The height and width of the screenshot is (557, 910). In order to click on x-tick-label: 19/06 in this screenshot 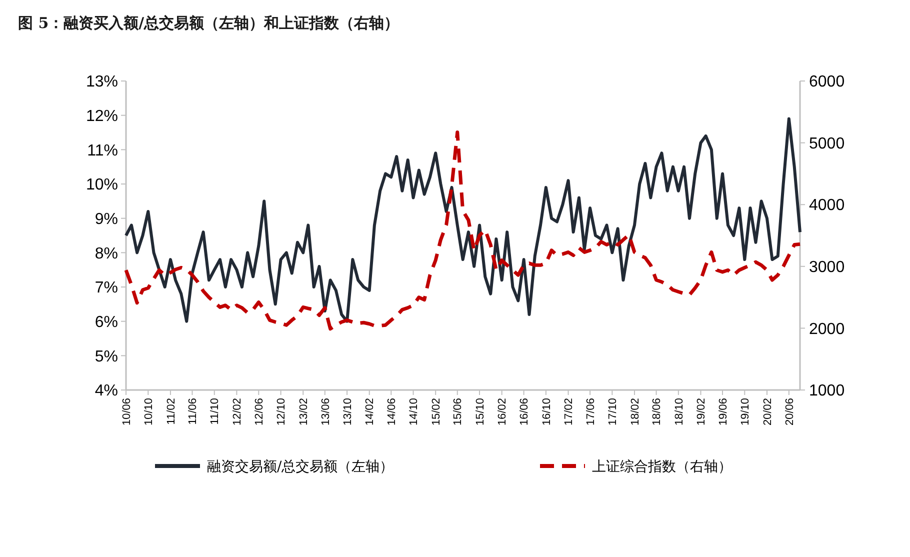, I will do `click(723, 412)`.